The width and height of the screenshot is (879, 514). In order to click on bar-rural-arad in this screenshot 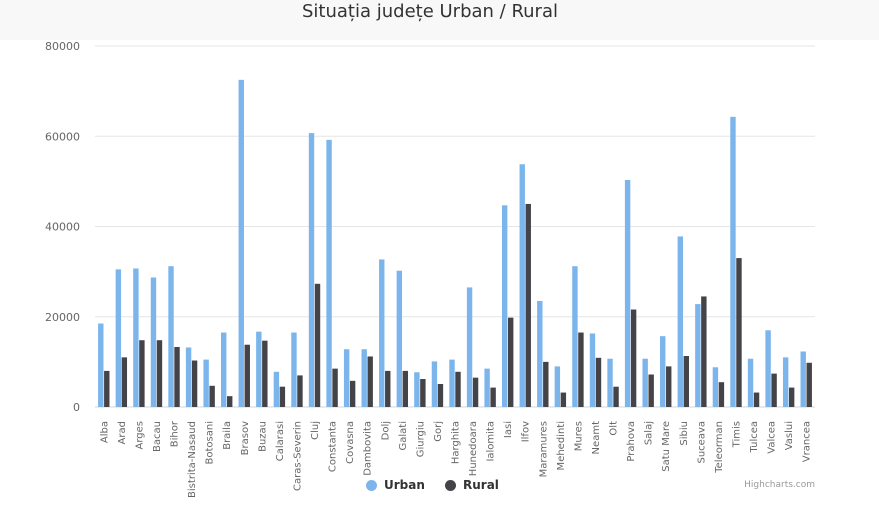, I will do `click(124, 382)`.